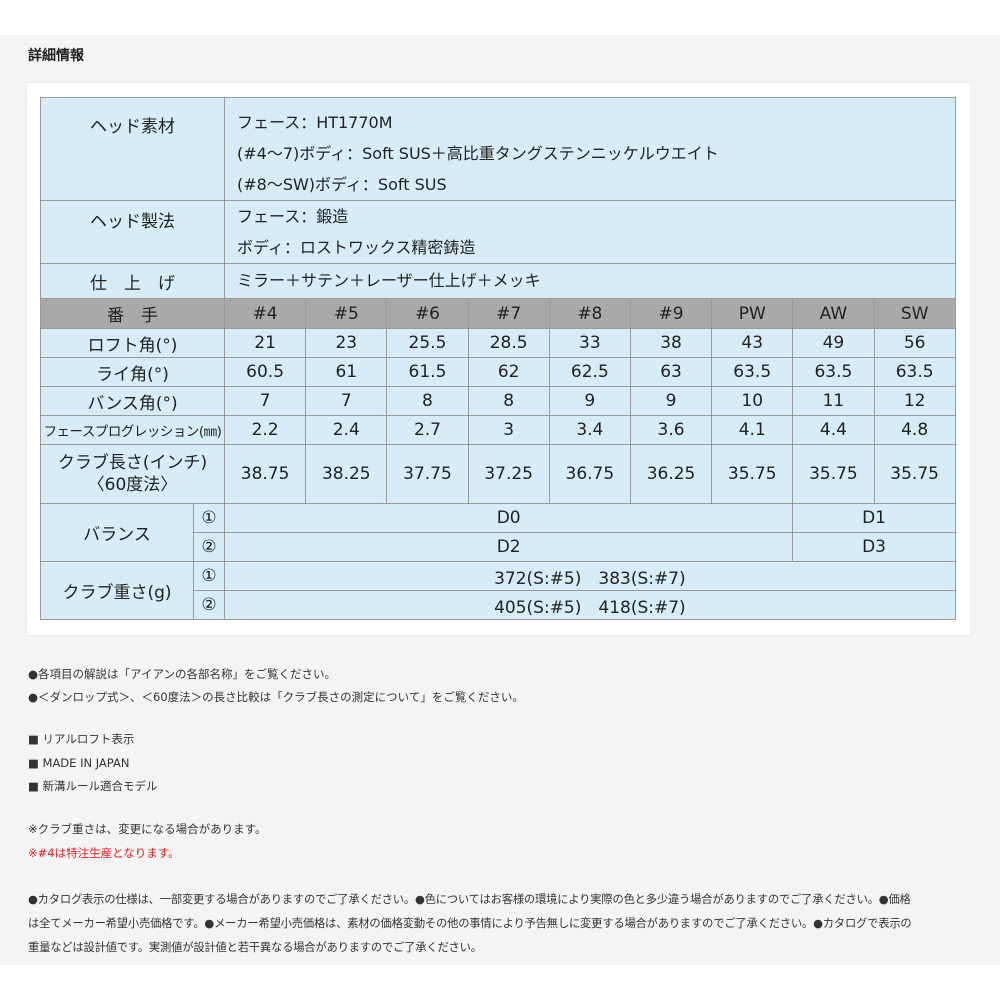 The height and width of the screenshot is (1000, 1000). What do you see at coordinates (132, 372) in the screenshot?
I see `spec-row-label: ライ角(°)` at bounding box center [132, 372].